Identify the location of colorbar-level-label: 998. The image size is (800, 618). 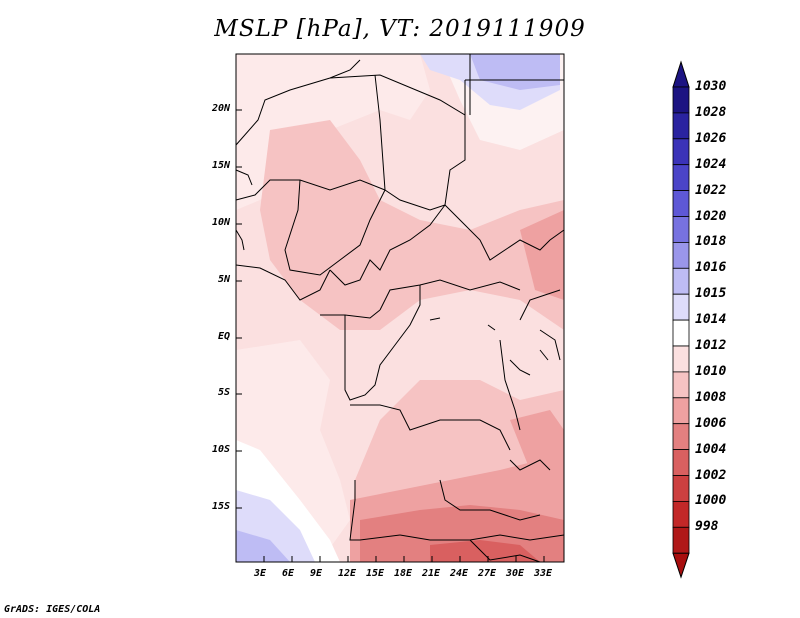
(707, 527).